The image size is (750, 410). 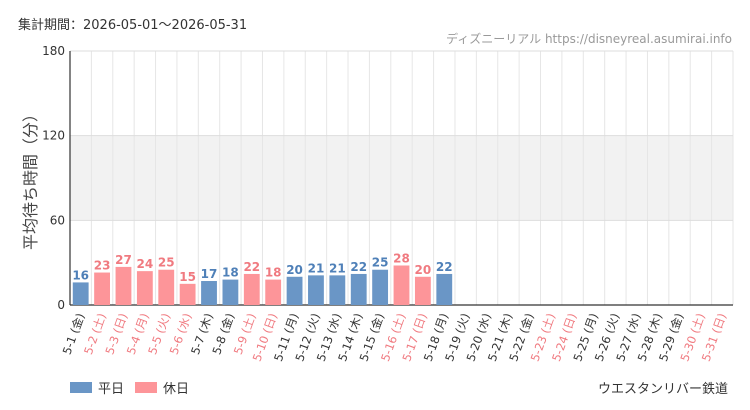 I want to click on aggregation-period: 集計期間：2026-05-01～2026-05-31, so click(x=133, y=25).